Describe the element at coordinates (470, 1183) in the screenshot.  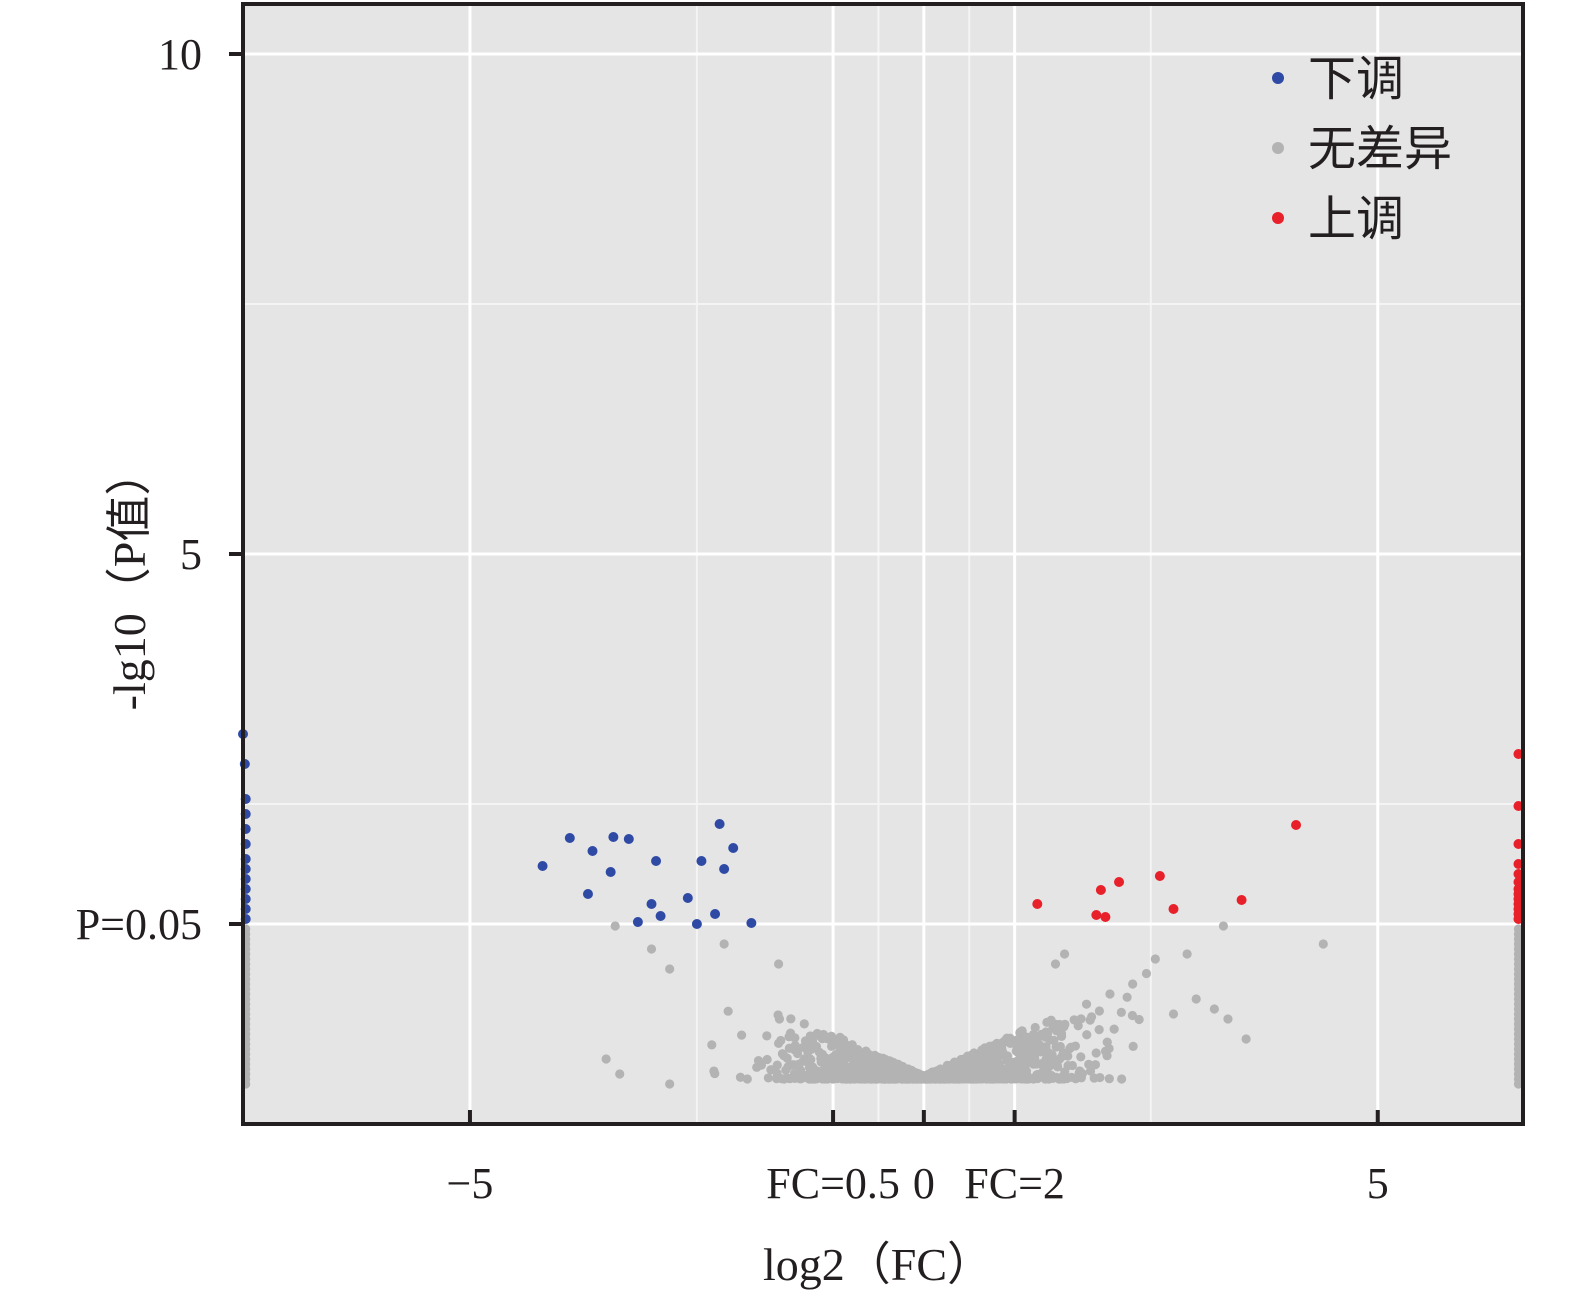
I see `x-tick-label: −5` at that location.